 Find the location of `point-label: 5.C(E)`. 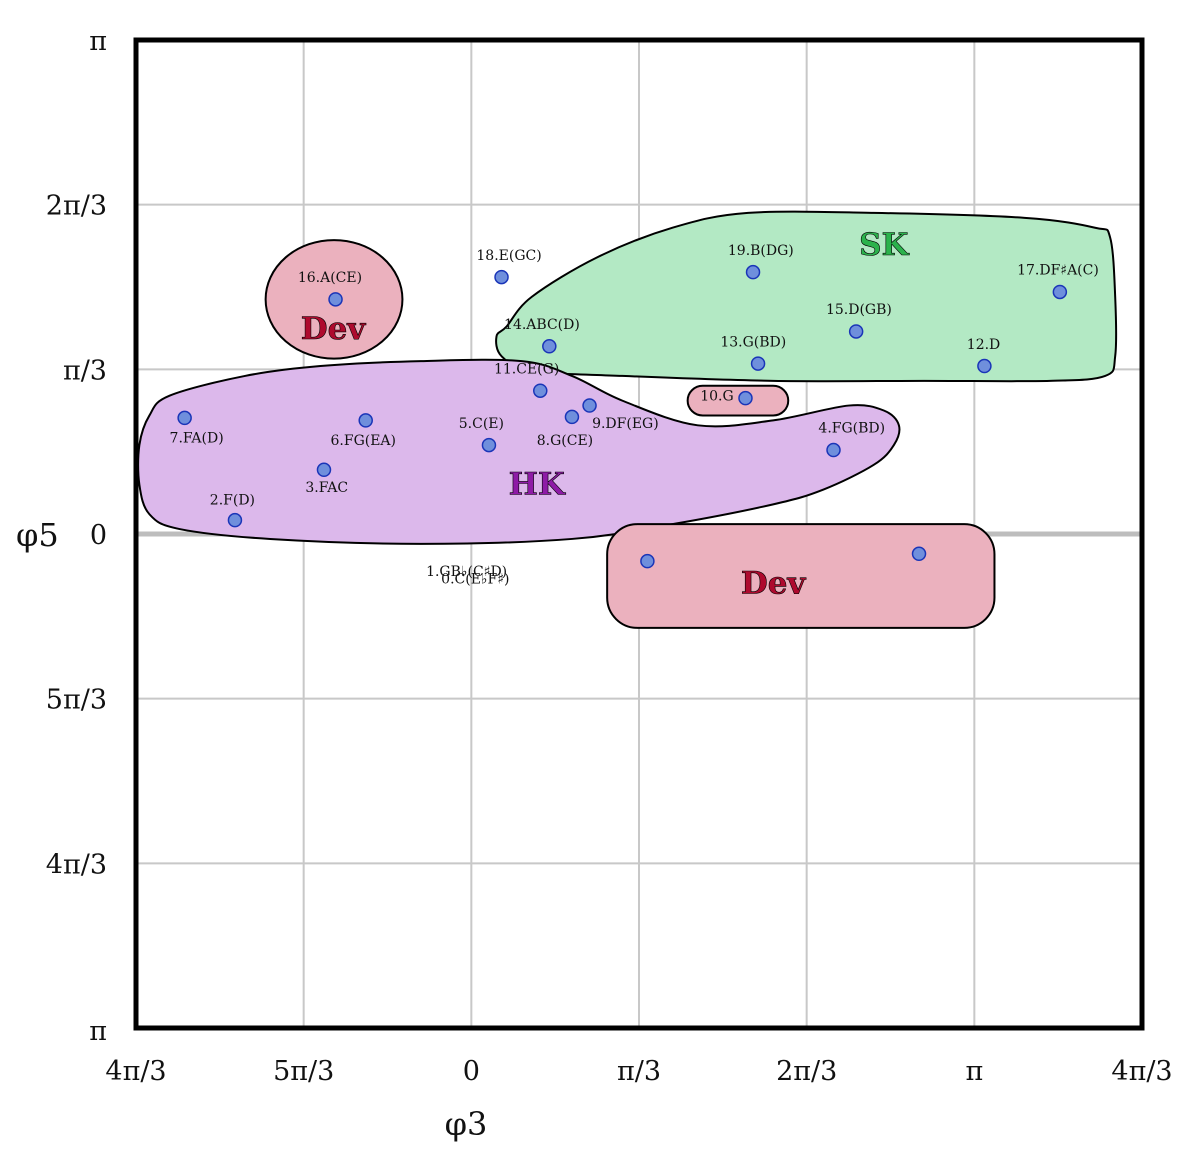

point-label: 5.C(E) is located at coordinates (481, 424).